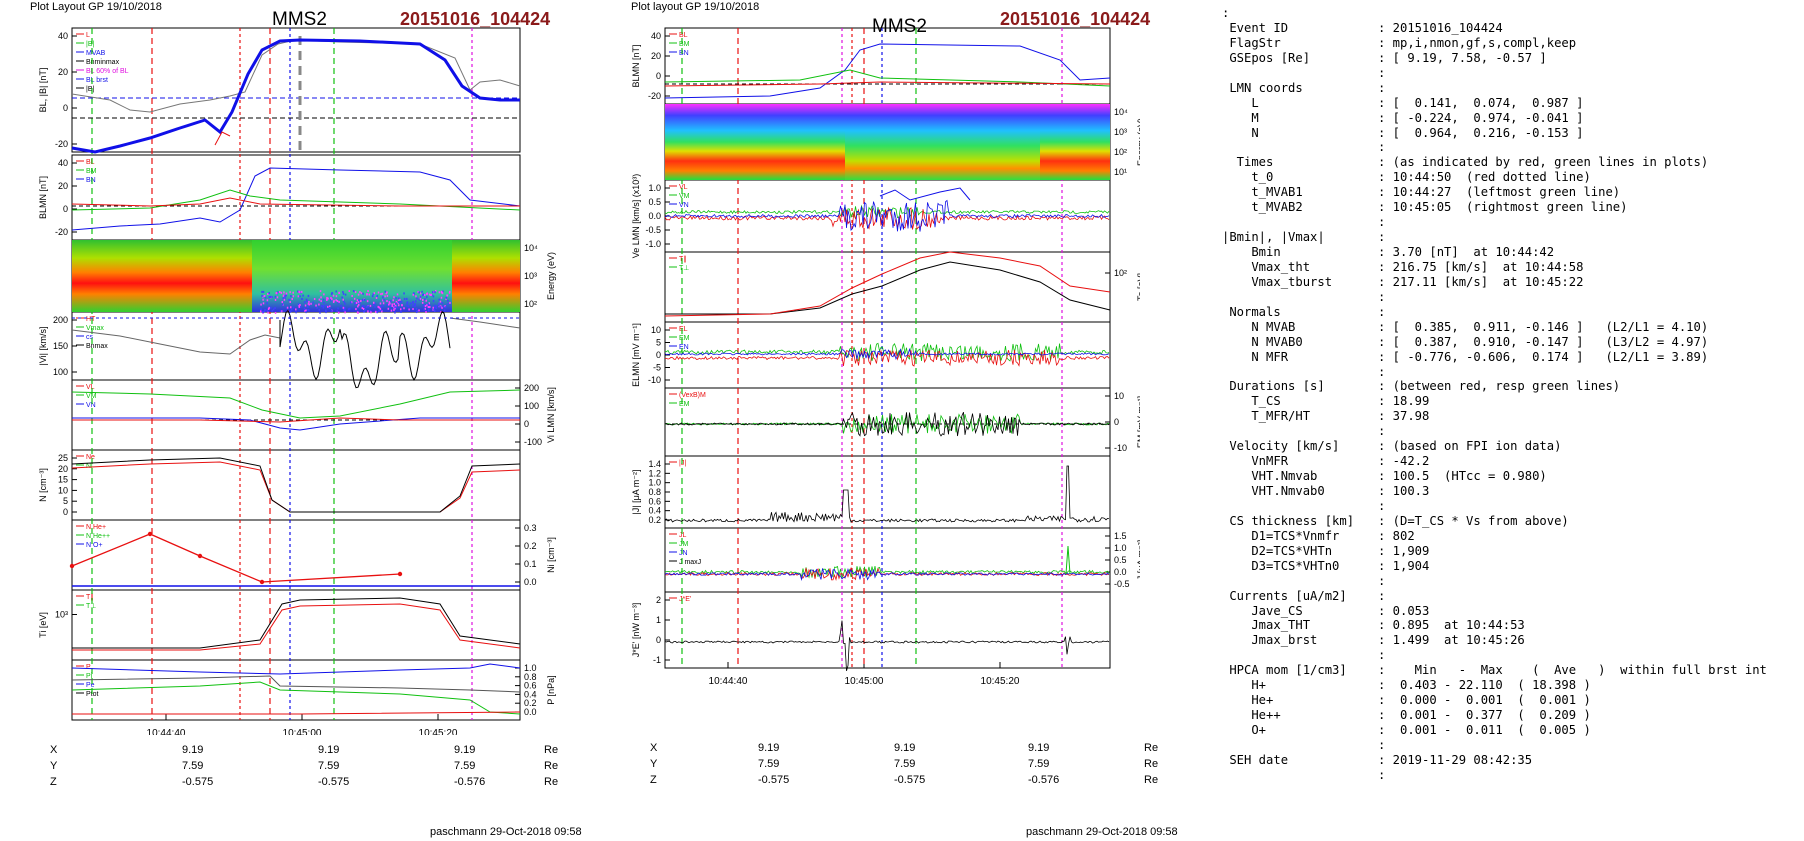 This screenshot has height=841, width=1804. What do you see at coordinates (902, 422) in the screenshot?
I see `panel-6: 10 0 -10 EM [mV m⁻¹] (VexB)M EM` at bounding box center [902, 422].